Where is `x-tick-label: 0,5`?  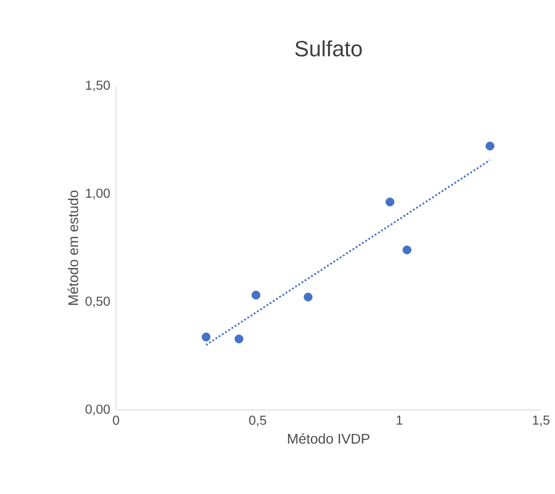 x-tick-label: 0,5 is located at coordinates (257, 421).